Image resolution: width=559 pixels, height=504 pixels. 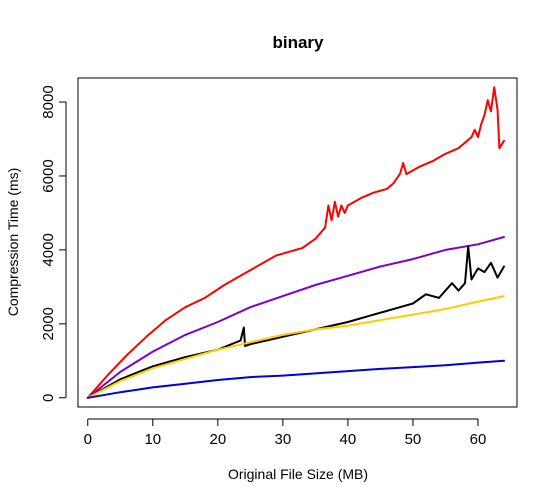 I want to click on y-axis-label: Compression Time (ms), so click(x=13, y=242).